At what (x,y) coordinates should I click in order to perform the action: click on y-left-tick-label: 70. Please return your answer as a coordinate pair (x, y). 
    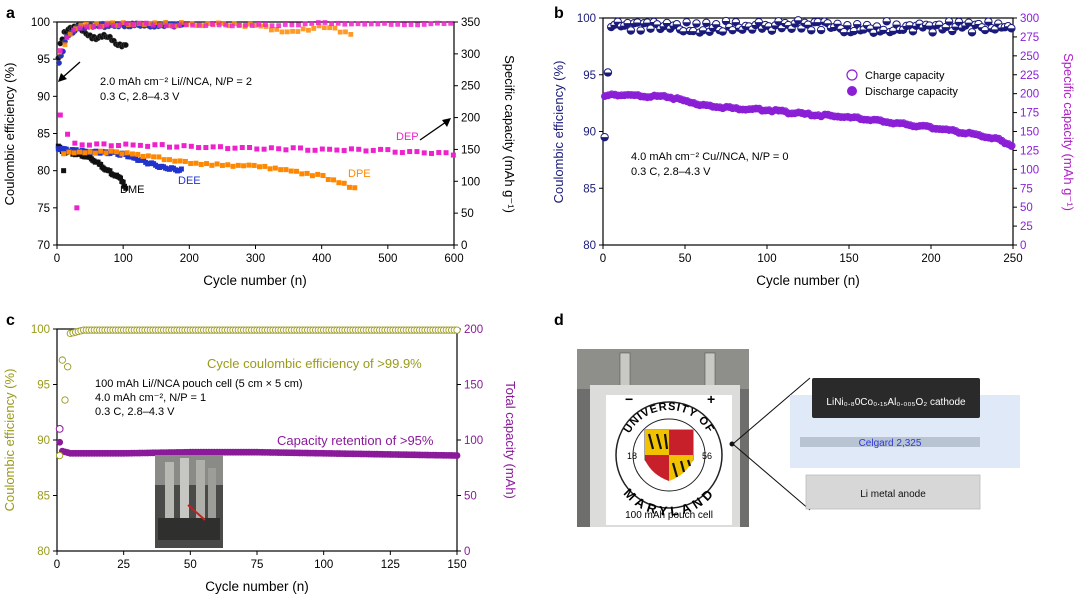
    Looking at the image, I should click on (43, 246).